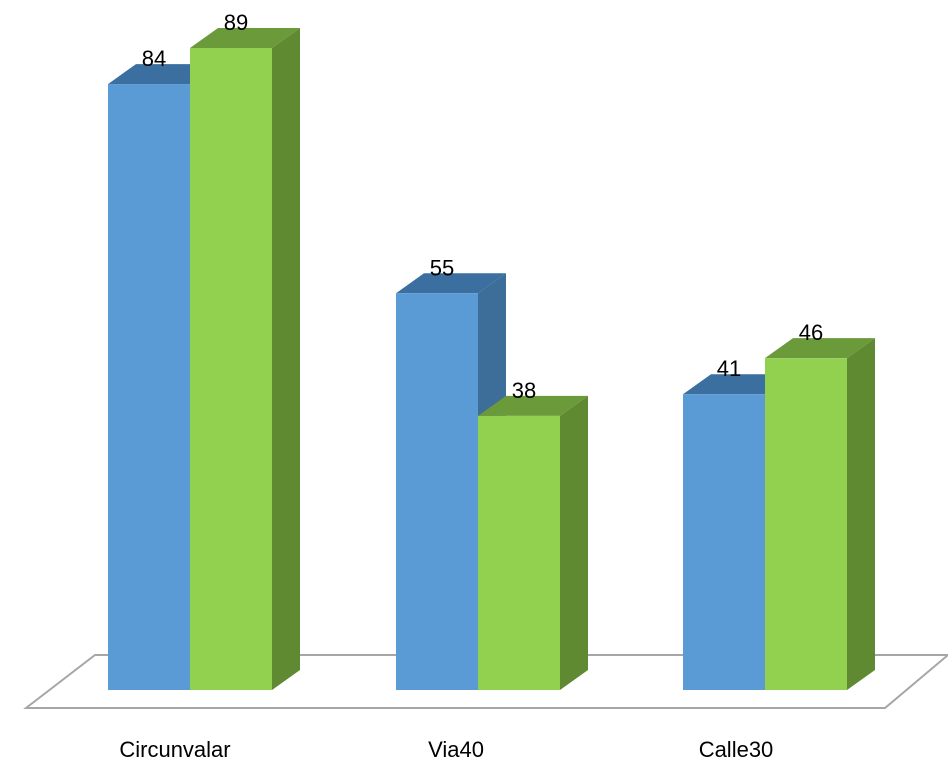  I want to click on category-label-1: Via40, so click(456, 748).